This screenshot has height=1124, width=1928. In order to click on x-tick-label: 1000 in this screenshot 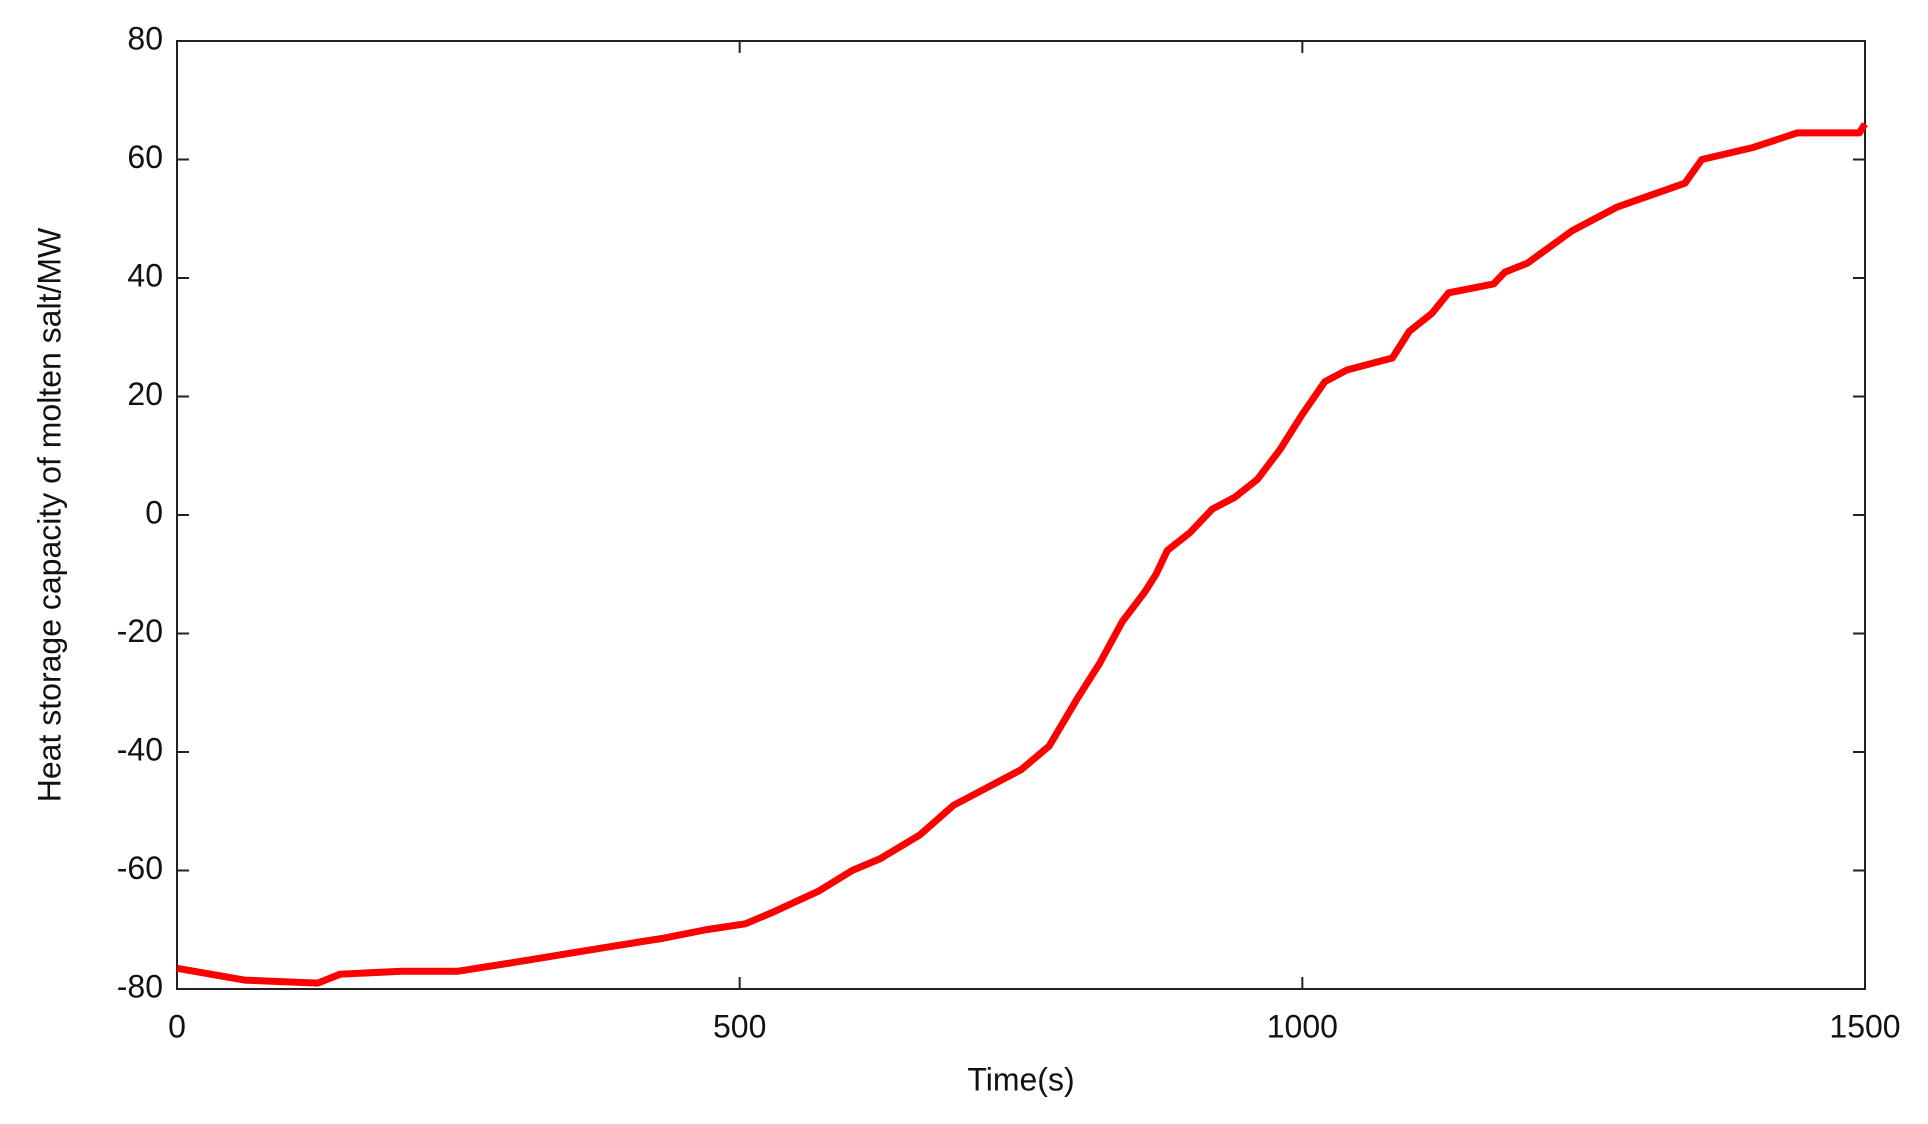, I will do `click(1302, 1026)`.